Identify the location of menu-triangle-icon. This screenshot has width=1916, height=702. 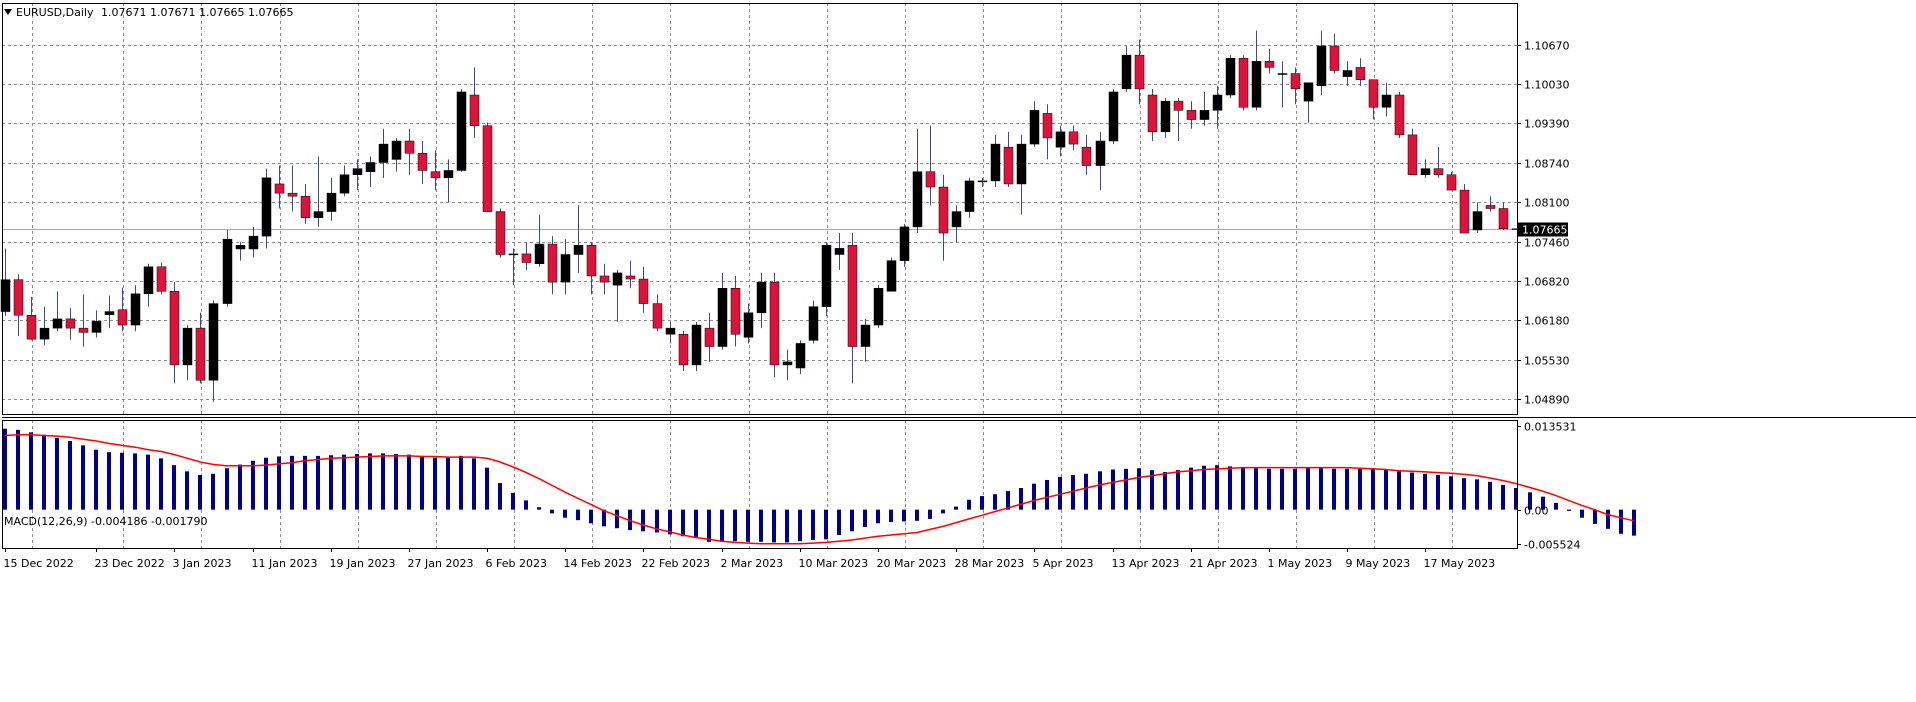
(8, 12).